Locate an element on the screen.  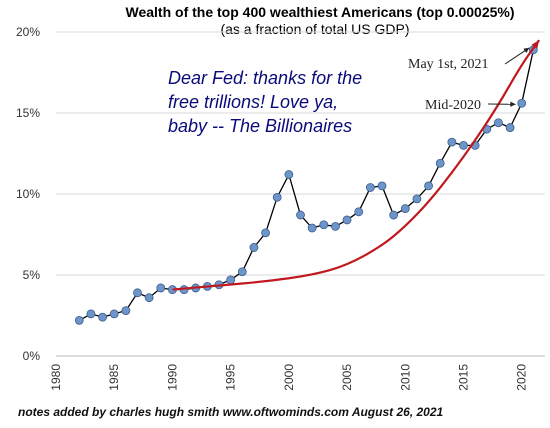
annotation-arrows is located at coordinates (508, 77).